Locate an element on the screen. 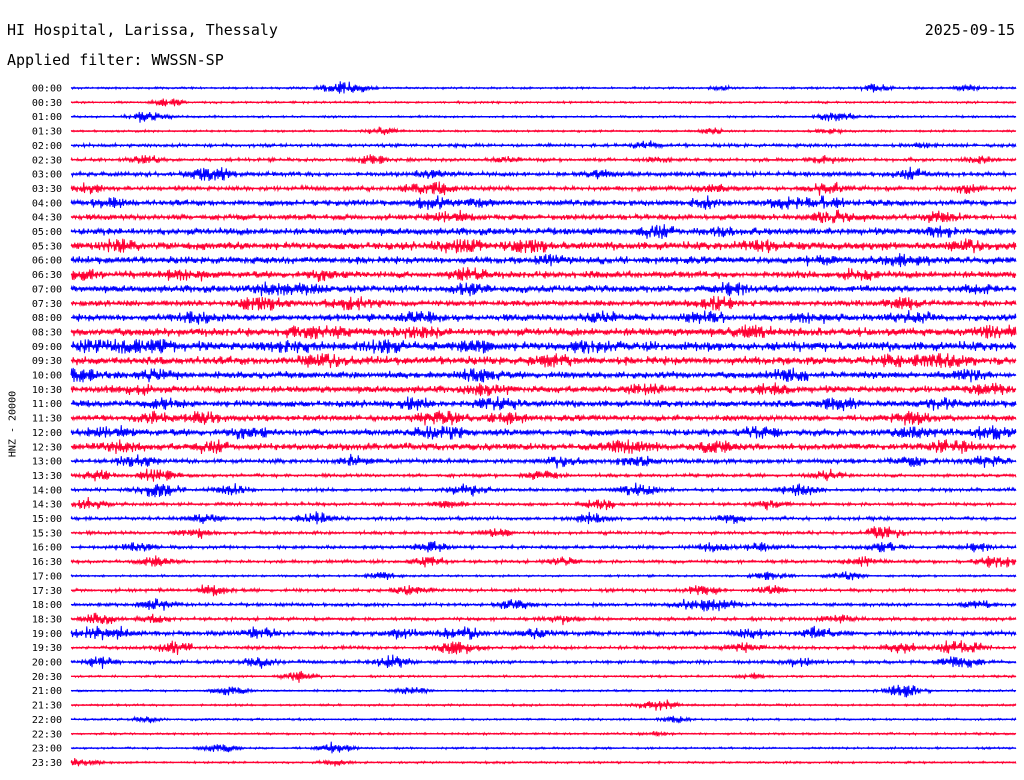 Image resolution: width=1024 pixels, height=780 pixels. time-label: 22:00 is located at coordinates (47, 720).